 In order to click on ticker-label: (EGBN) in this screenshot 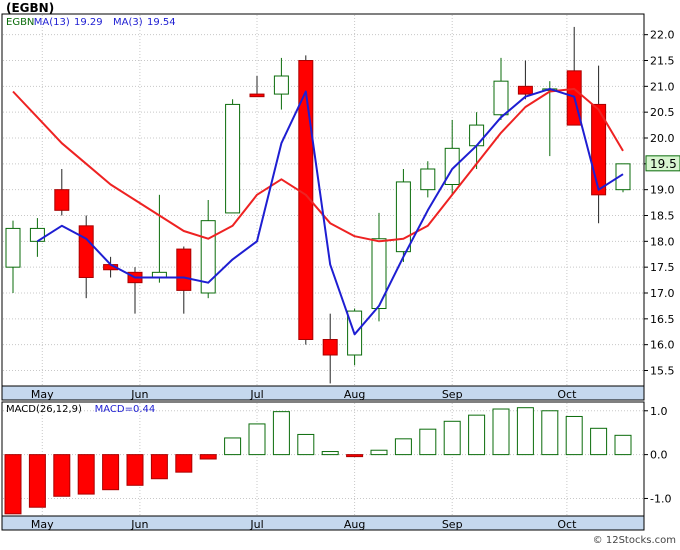, I will do `click(30, 8)`.